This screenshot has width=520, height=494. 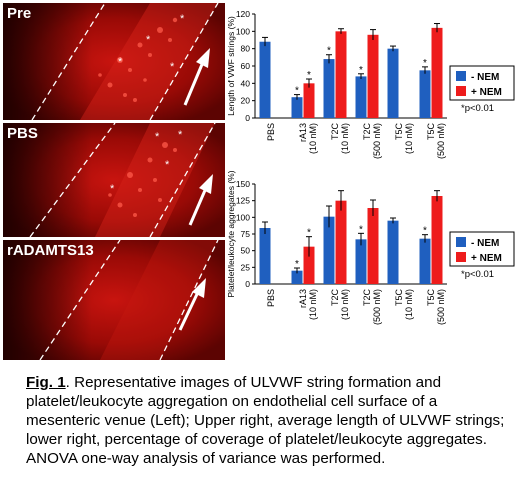 What do you see at coordinates (231, 233) in the screenshot?
I see `y-axis-title: Platelet/leukocyte aggregates (%)` at bounding box center [231, 233].